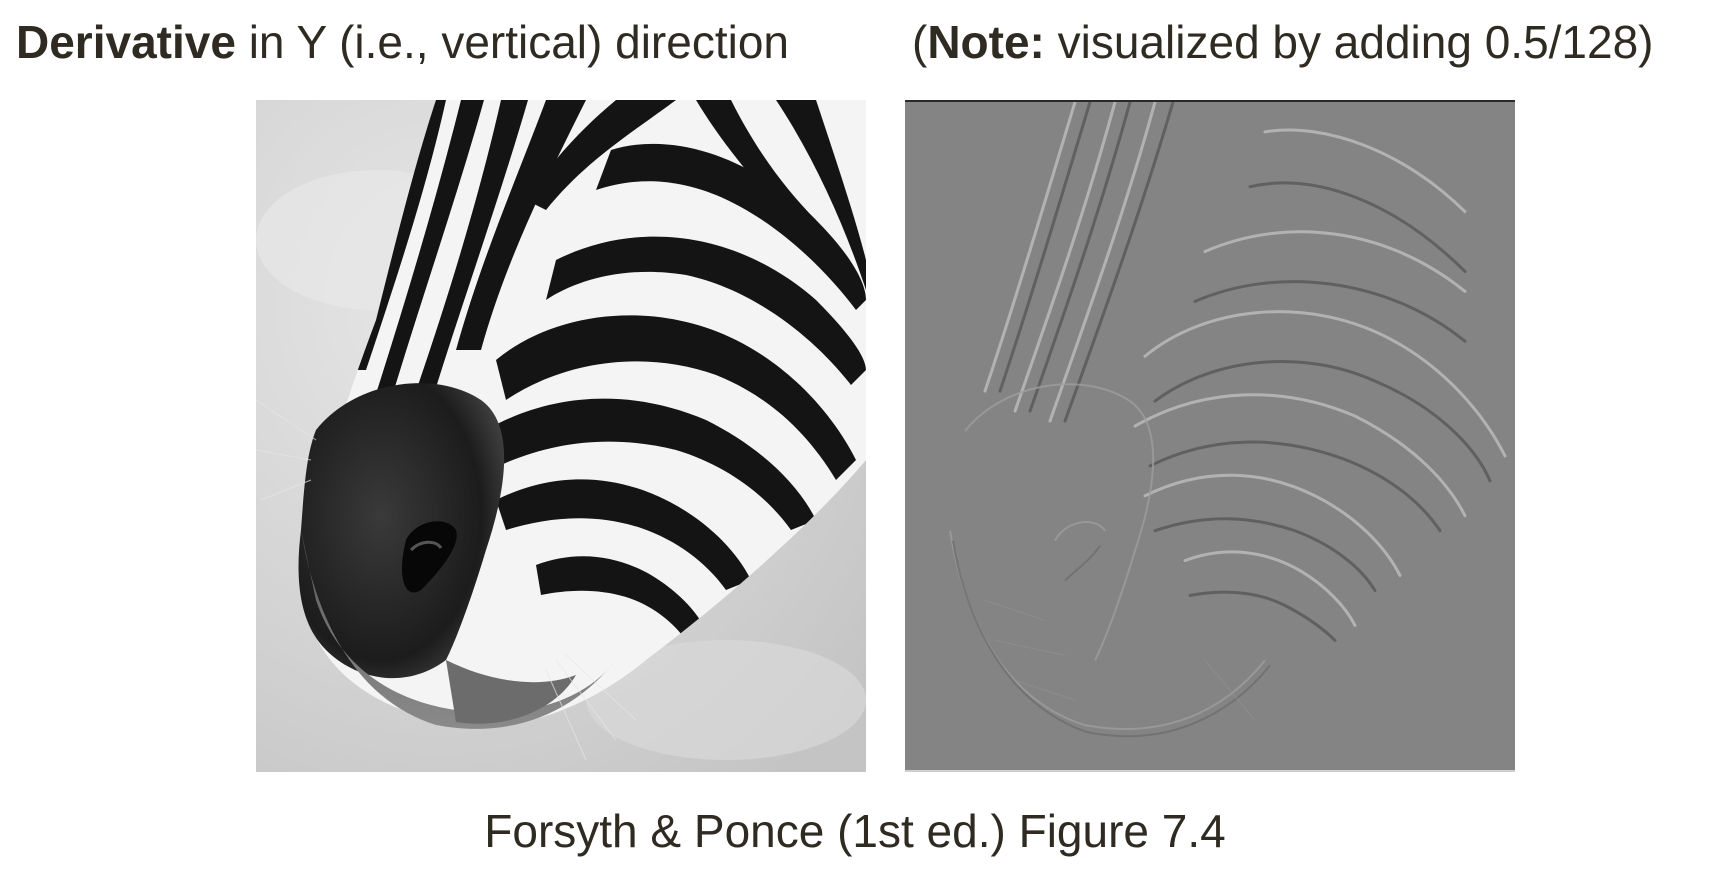 Image resolution: width=1710 pixels, height=872 pixels. Describe the element at coordinates (126, 42) in the screenshot. I see `left-heading-bold: Derivative` at that location.